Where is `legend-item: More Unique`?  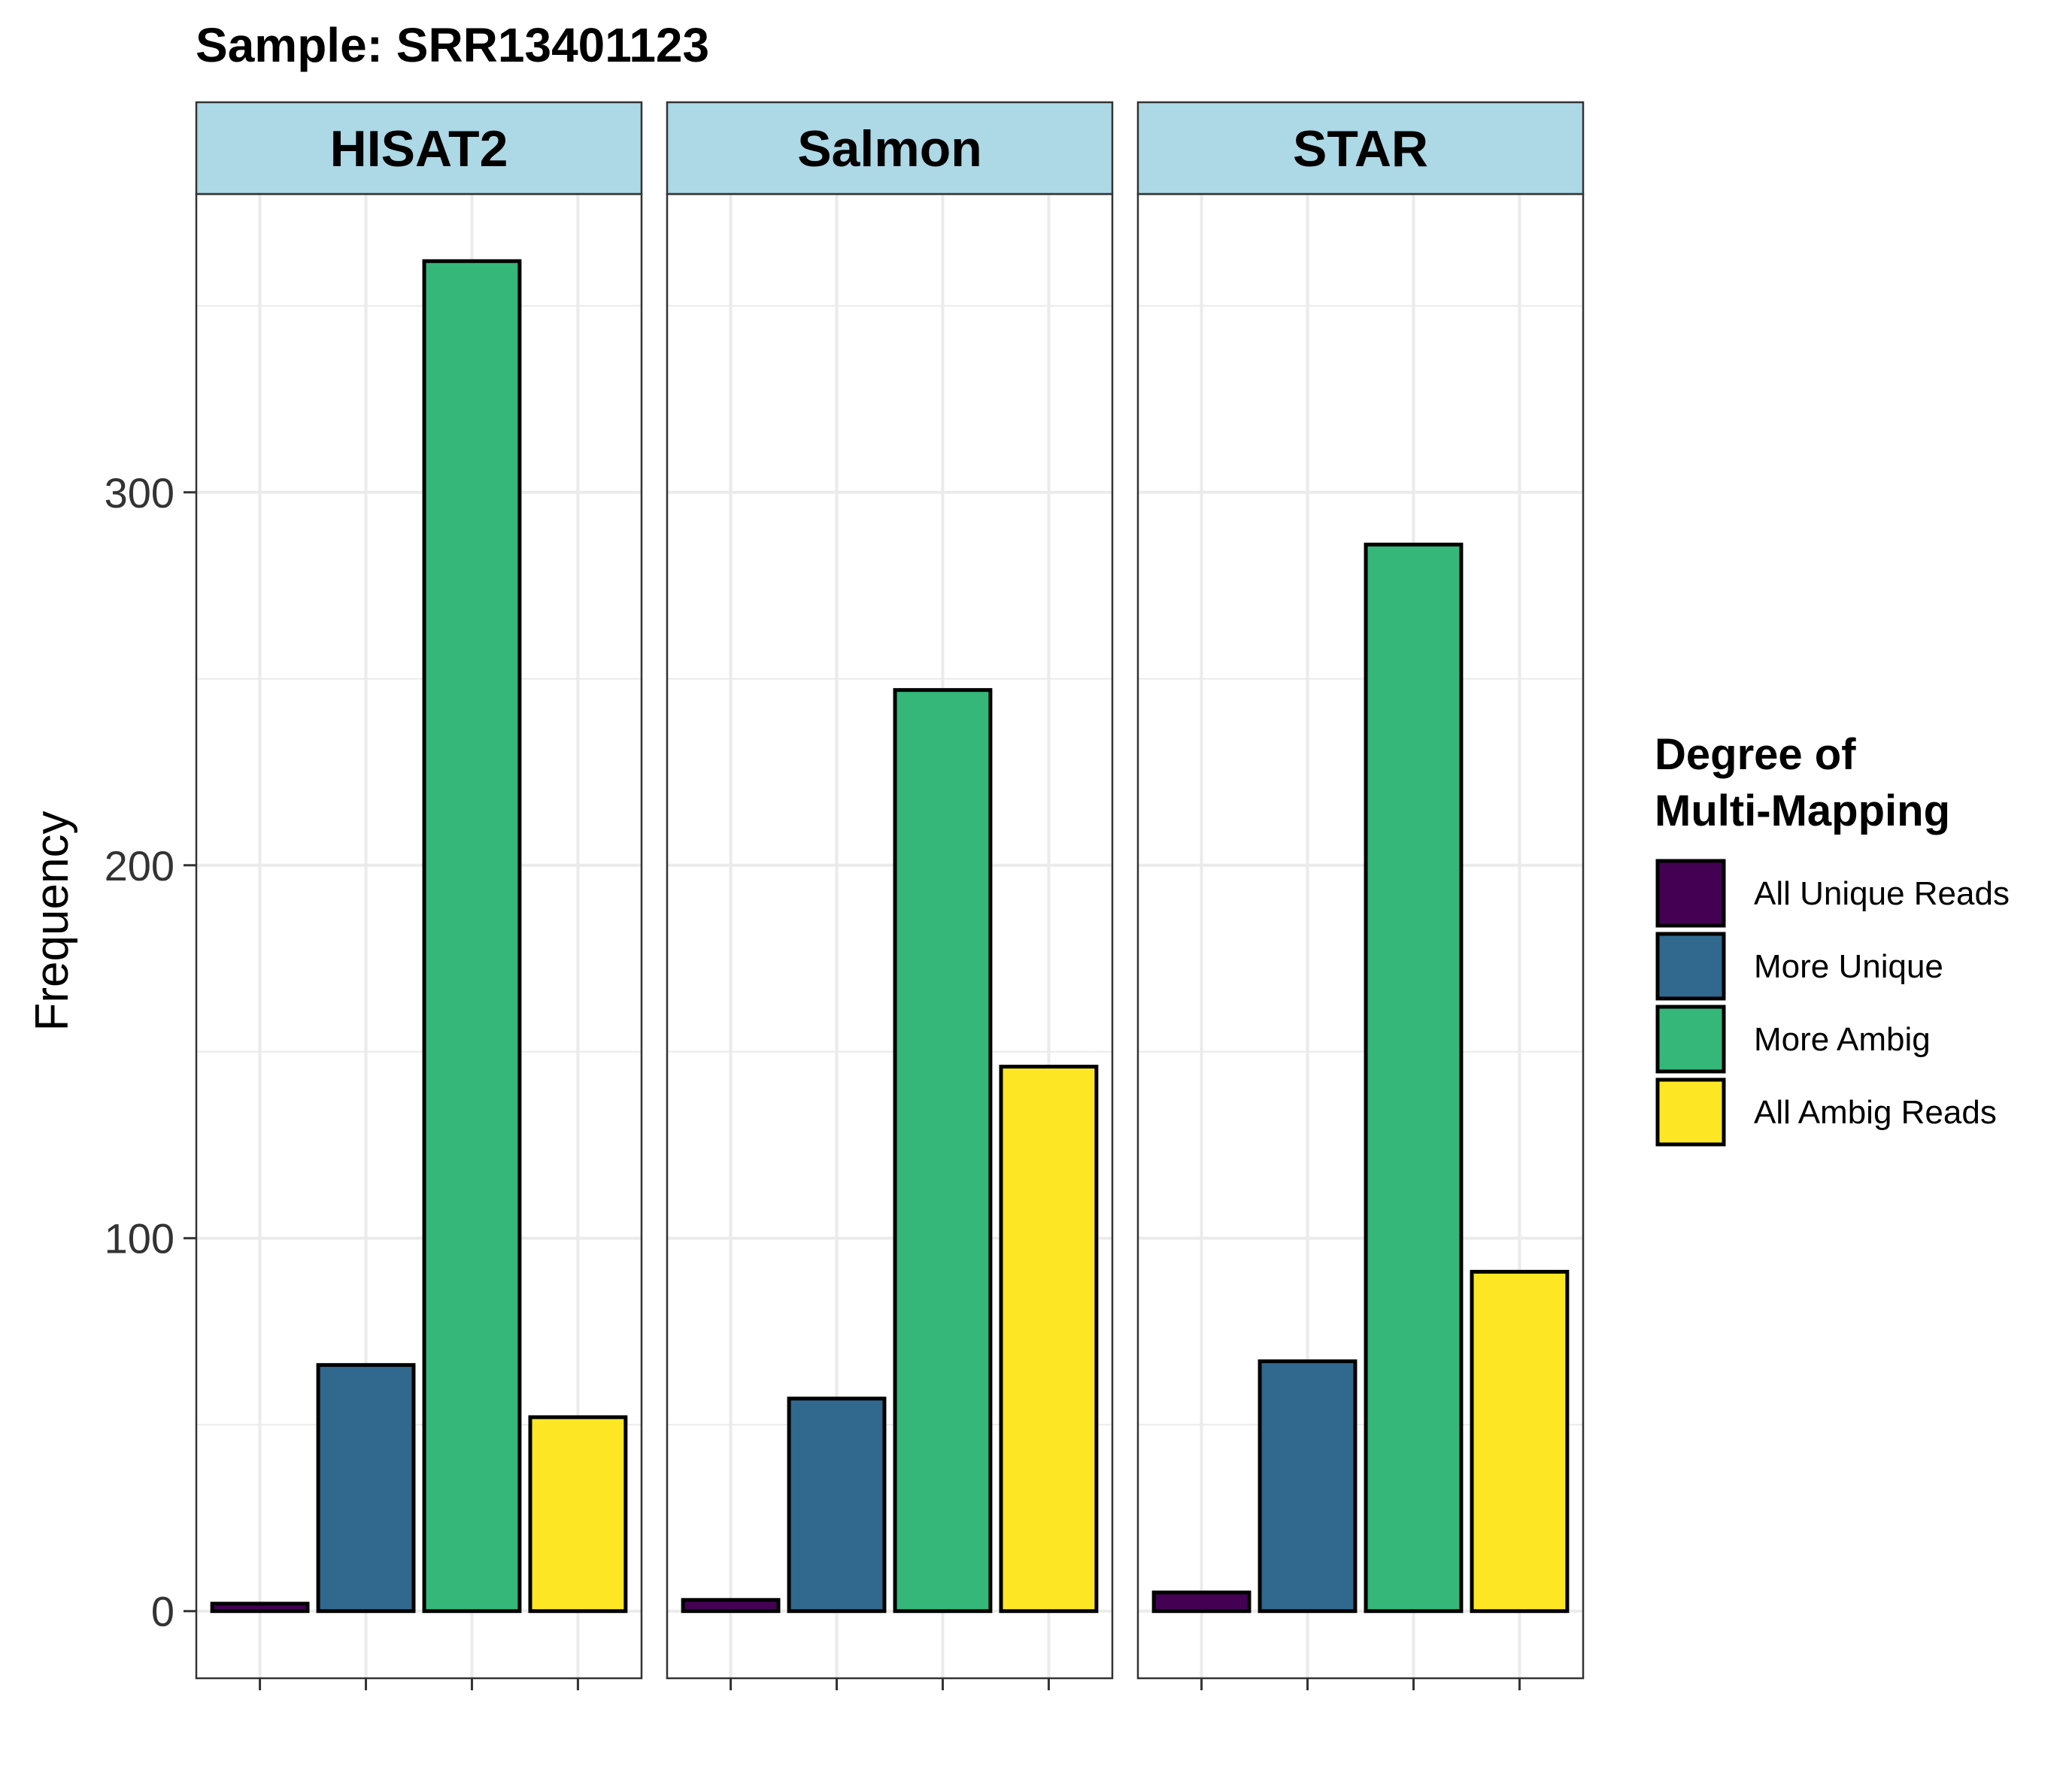
legend-item: More Unique is located at coordinates (1799, 967).